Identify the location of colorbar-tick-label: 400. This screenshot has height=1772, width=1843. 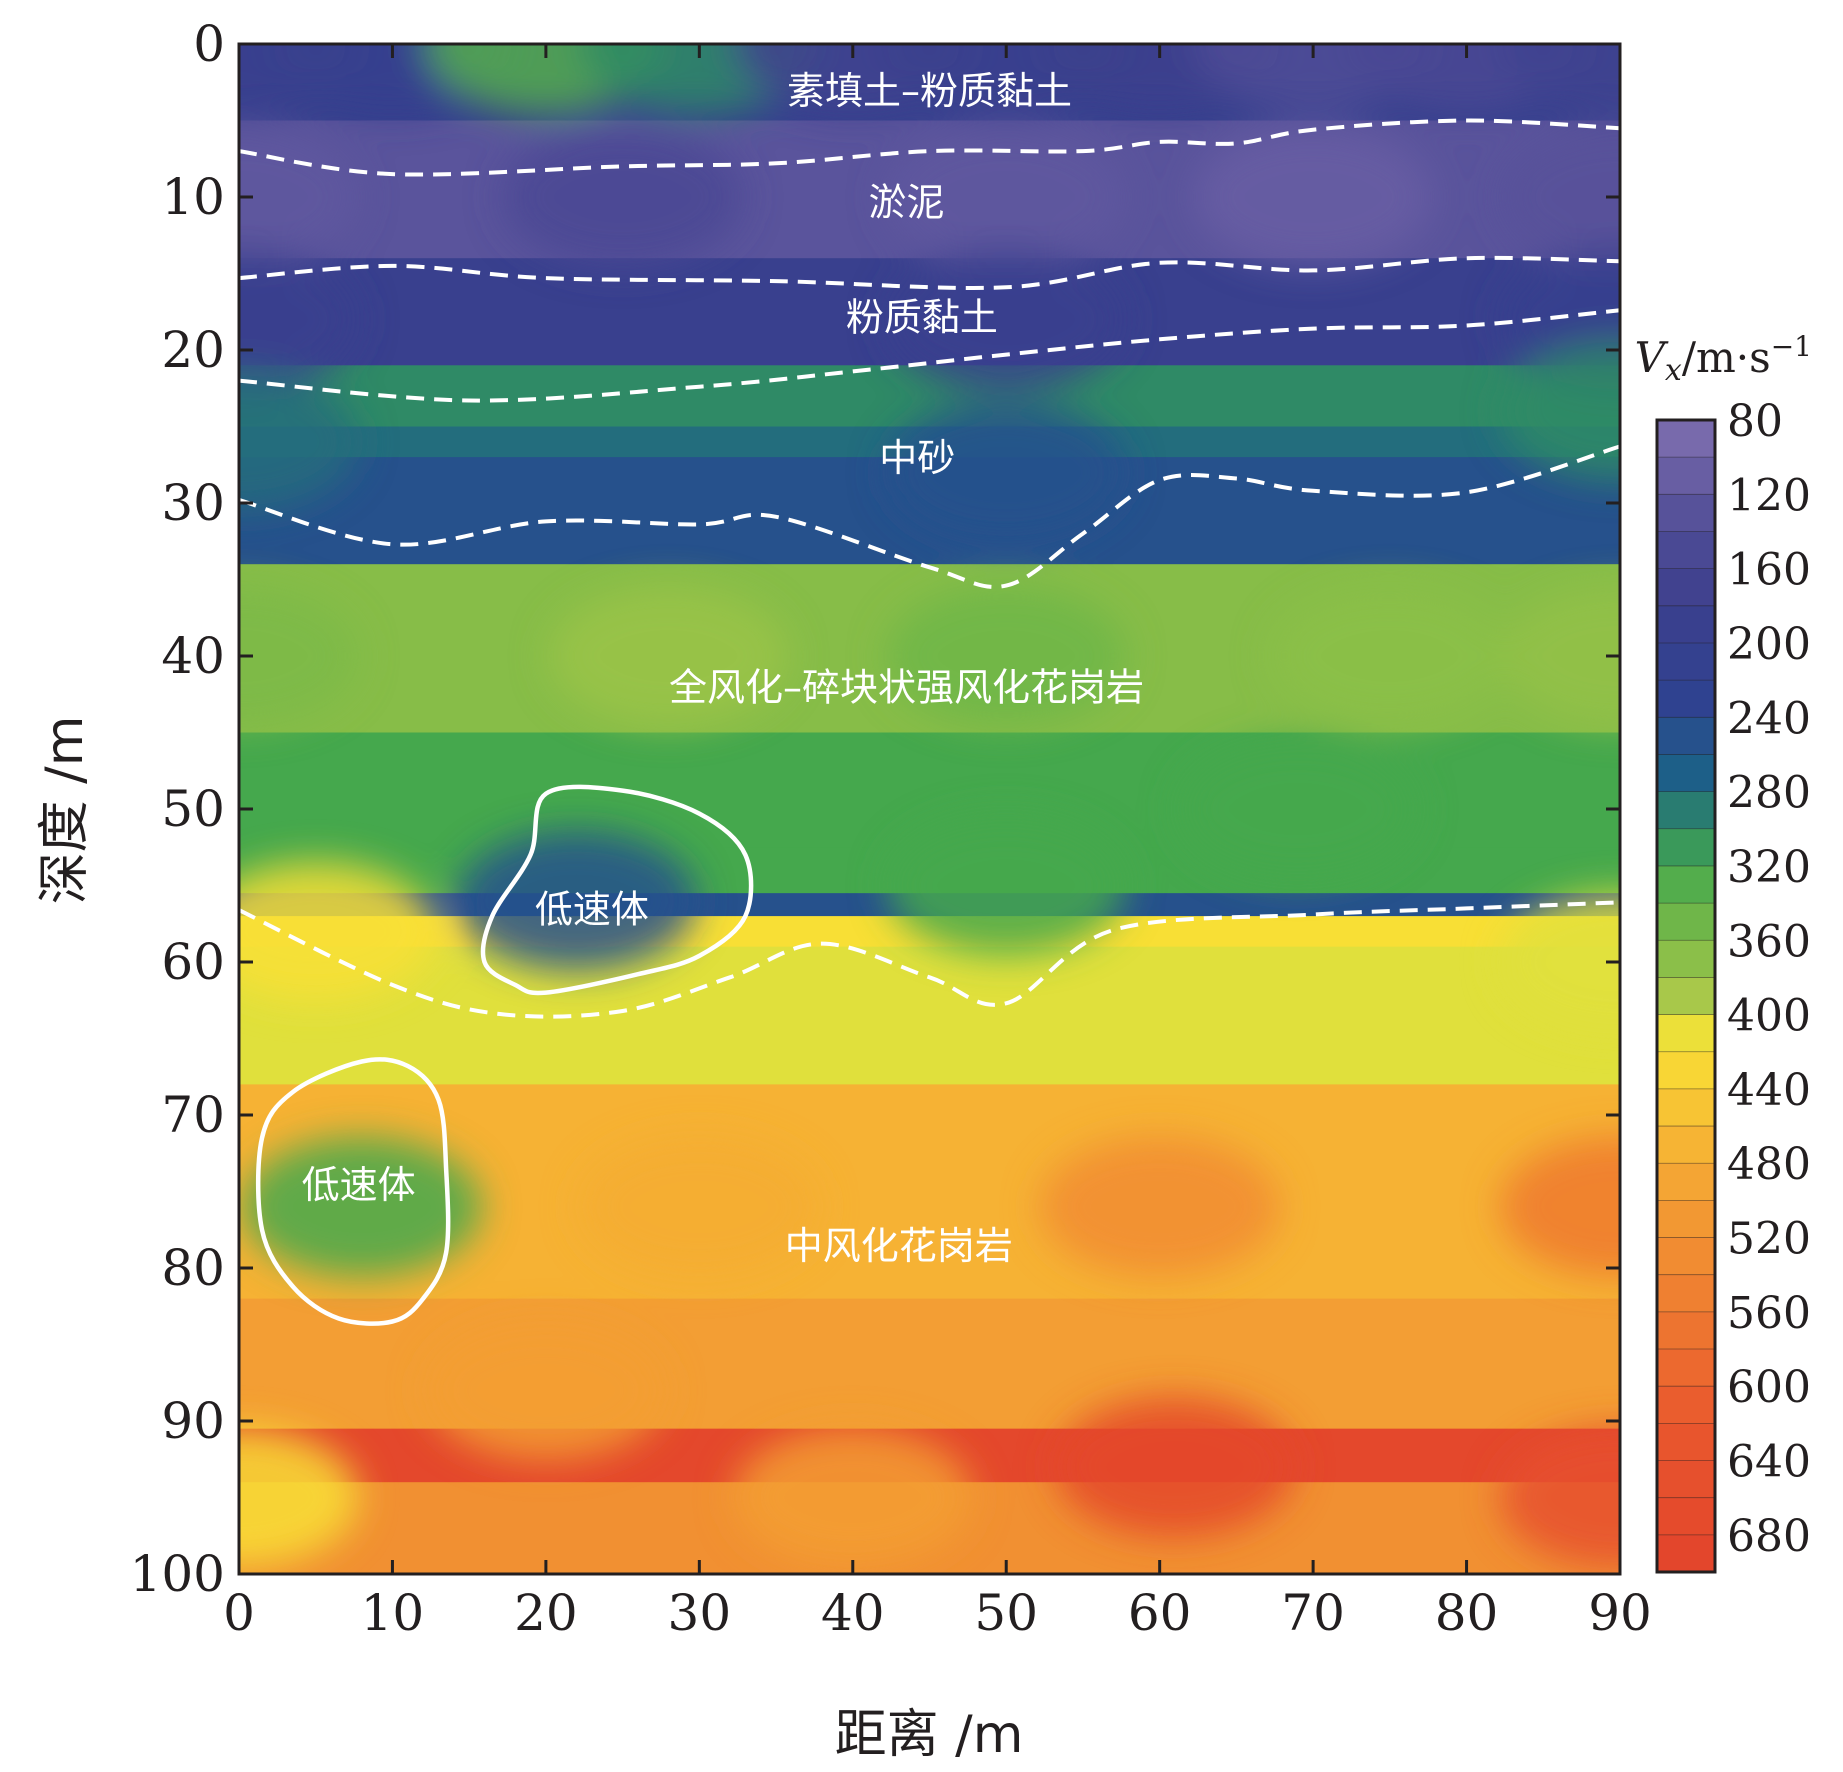
(1769, 1016).